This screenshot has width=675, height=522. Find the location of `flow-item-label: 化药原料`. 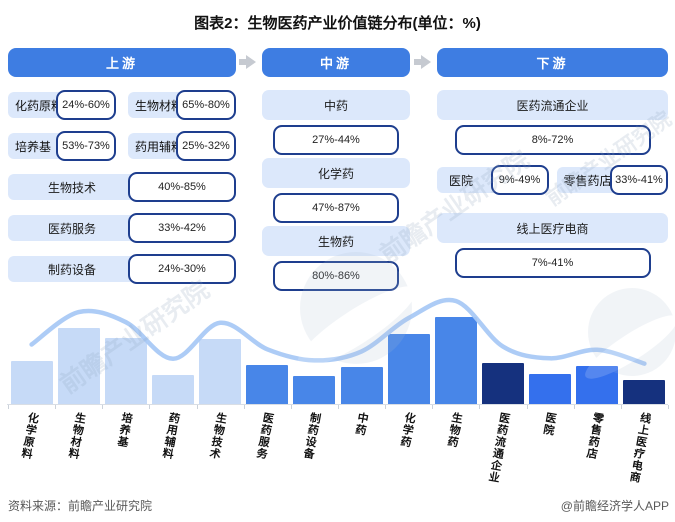

flow-item-label: 化药原料 is located at coordinates (39, 105).